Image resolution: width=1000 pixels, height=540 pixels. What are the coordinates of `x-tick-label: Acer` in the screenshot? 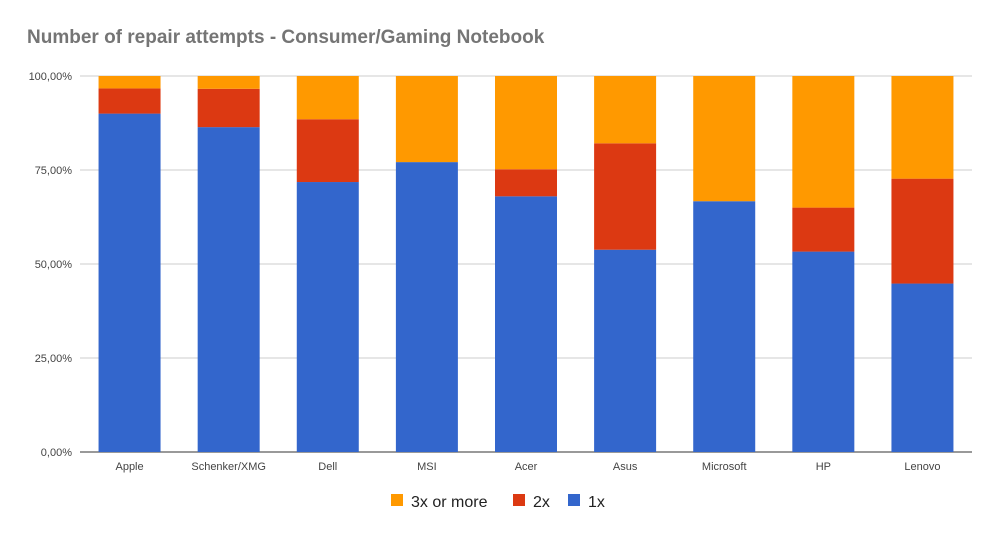 It's located at (526, 467).